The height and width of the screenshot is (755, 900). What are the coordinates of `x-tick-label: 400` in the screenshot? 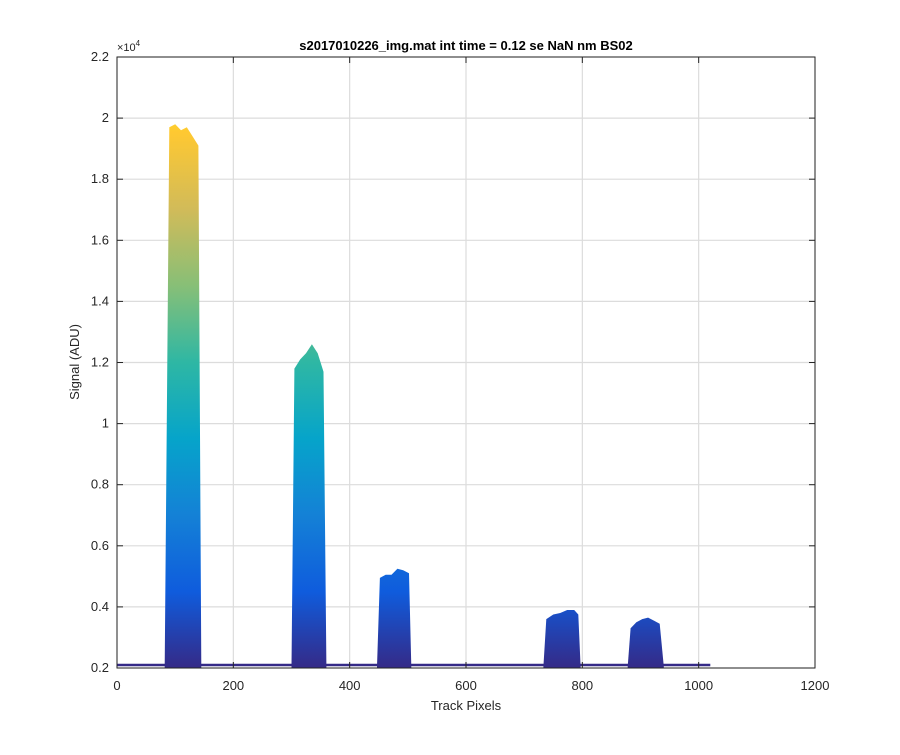 It's located at (350, 685).